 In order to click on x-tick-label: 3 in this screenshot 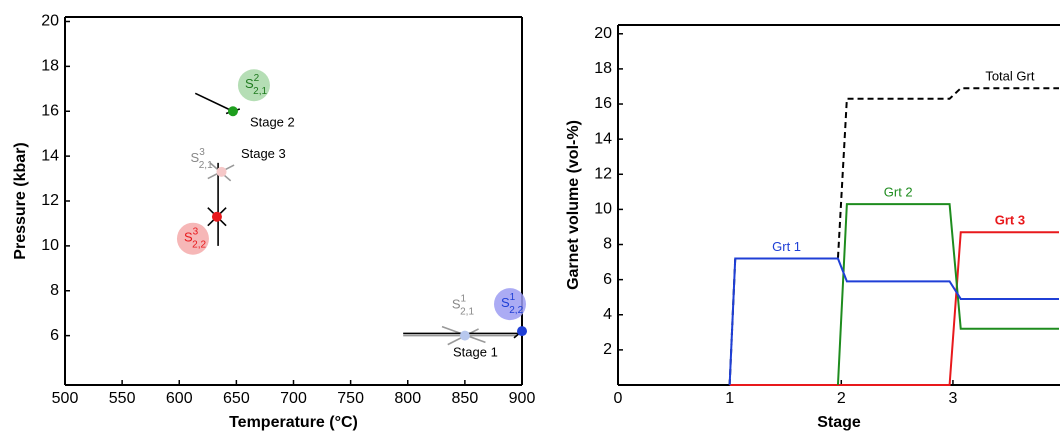, I will do `click(952, 398)`.